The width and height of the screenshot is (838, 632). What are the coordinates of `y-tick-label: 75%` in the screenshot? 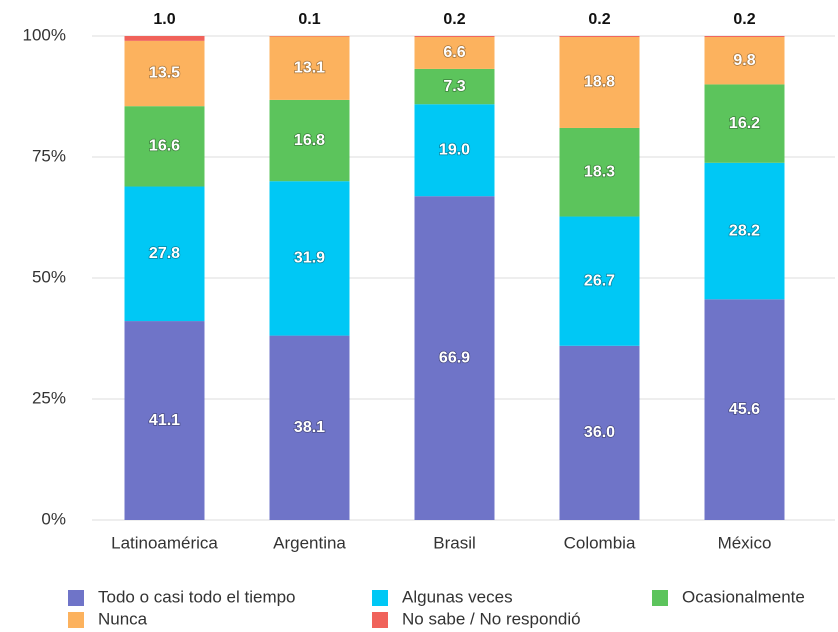 It's located at (49, 155).